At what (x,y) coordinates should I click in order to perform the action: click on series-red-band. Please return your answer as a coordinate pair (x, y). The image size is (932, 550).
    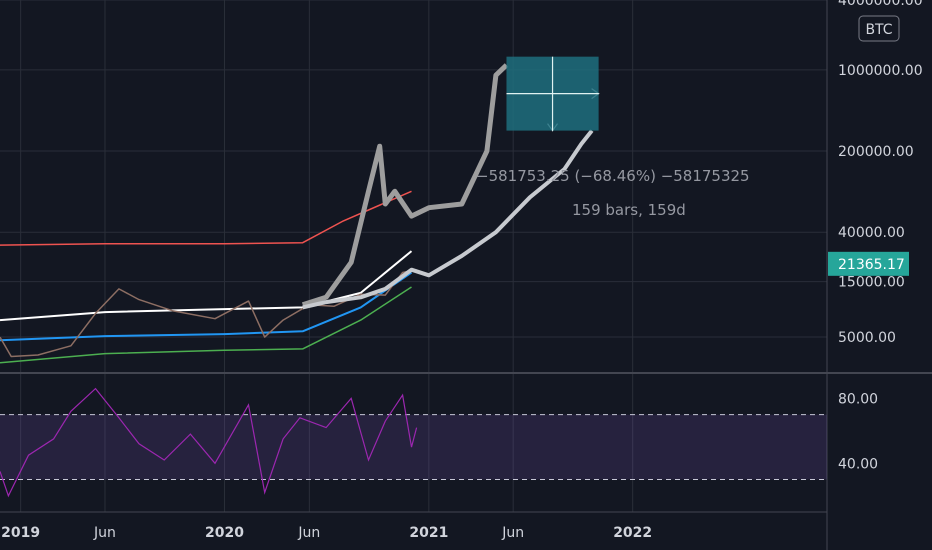
    Looking at the image, I should click on (206, 218).